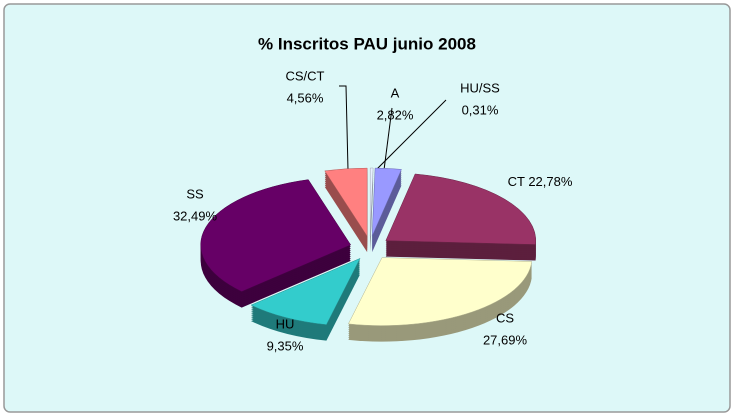 The height and width of the screenshot is (416, 734). What do you see at coordinates (367, 43) in the screenshot?
I see `chart-title: % Inscritos PAU junio 2008` at bounding box center [367, 43].